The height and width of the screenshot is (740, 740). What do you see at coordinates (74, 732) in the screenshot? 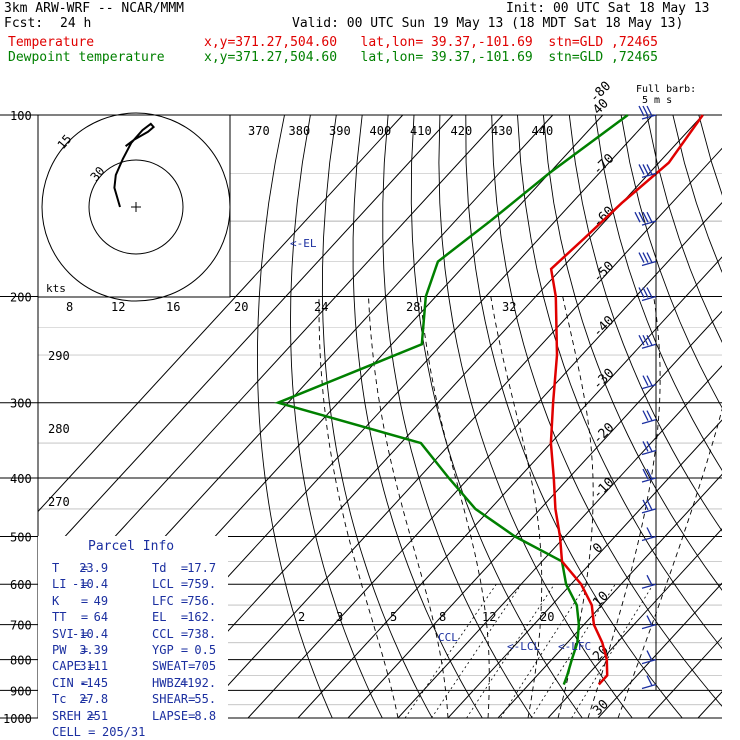
I see `parcel-cell-label: CELL =` at bounding box center [74, 732].